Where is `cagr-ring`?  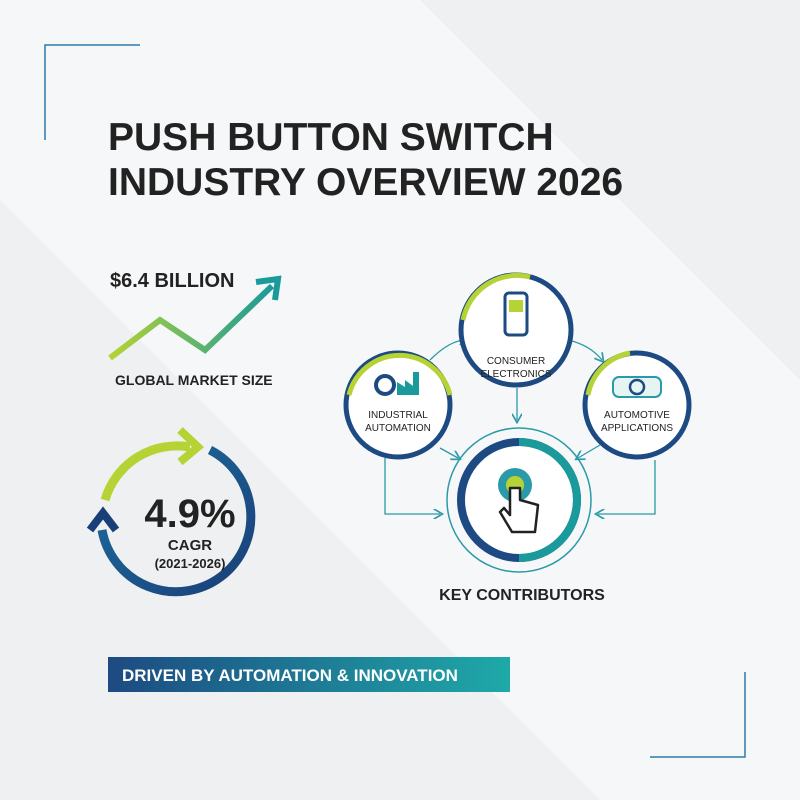
cagr-ring is located at coordinates (176, 521).